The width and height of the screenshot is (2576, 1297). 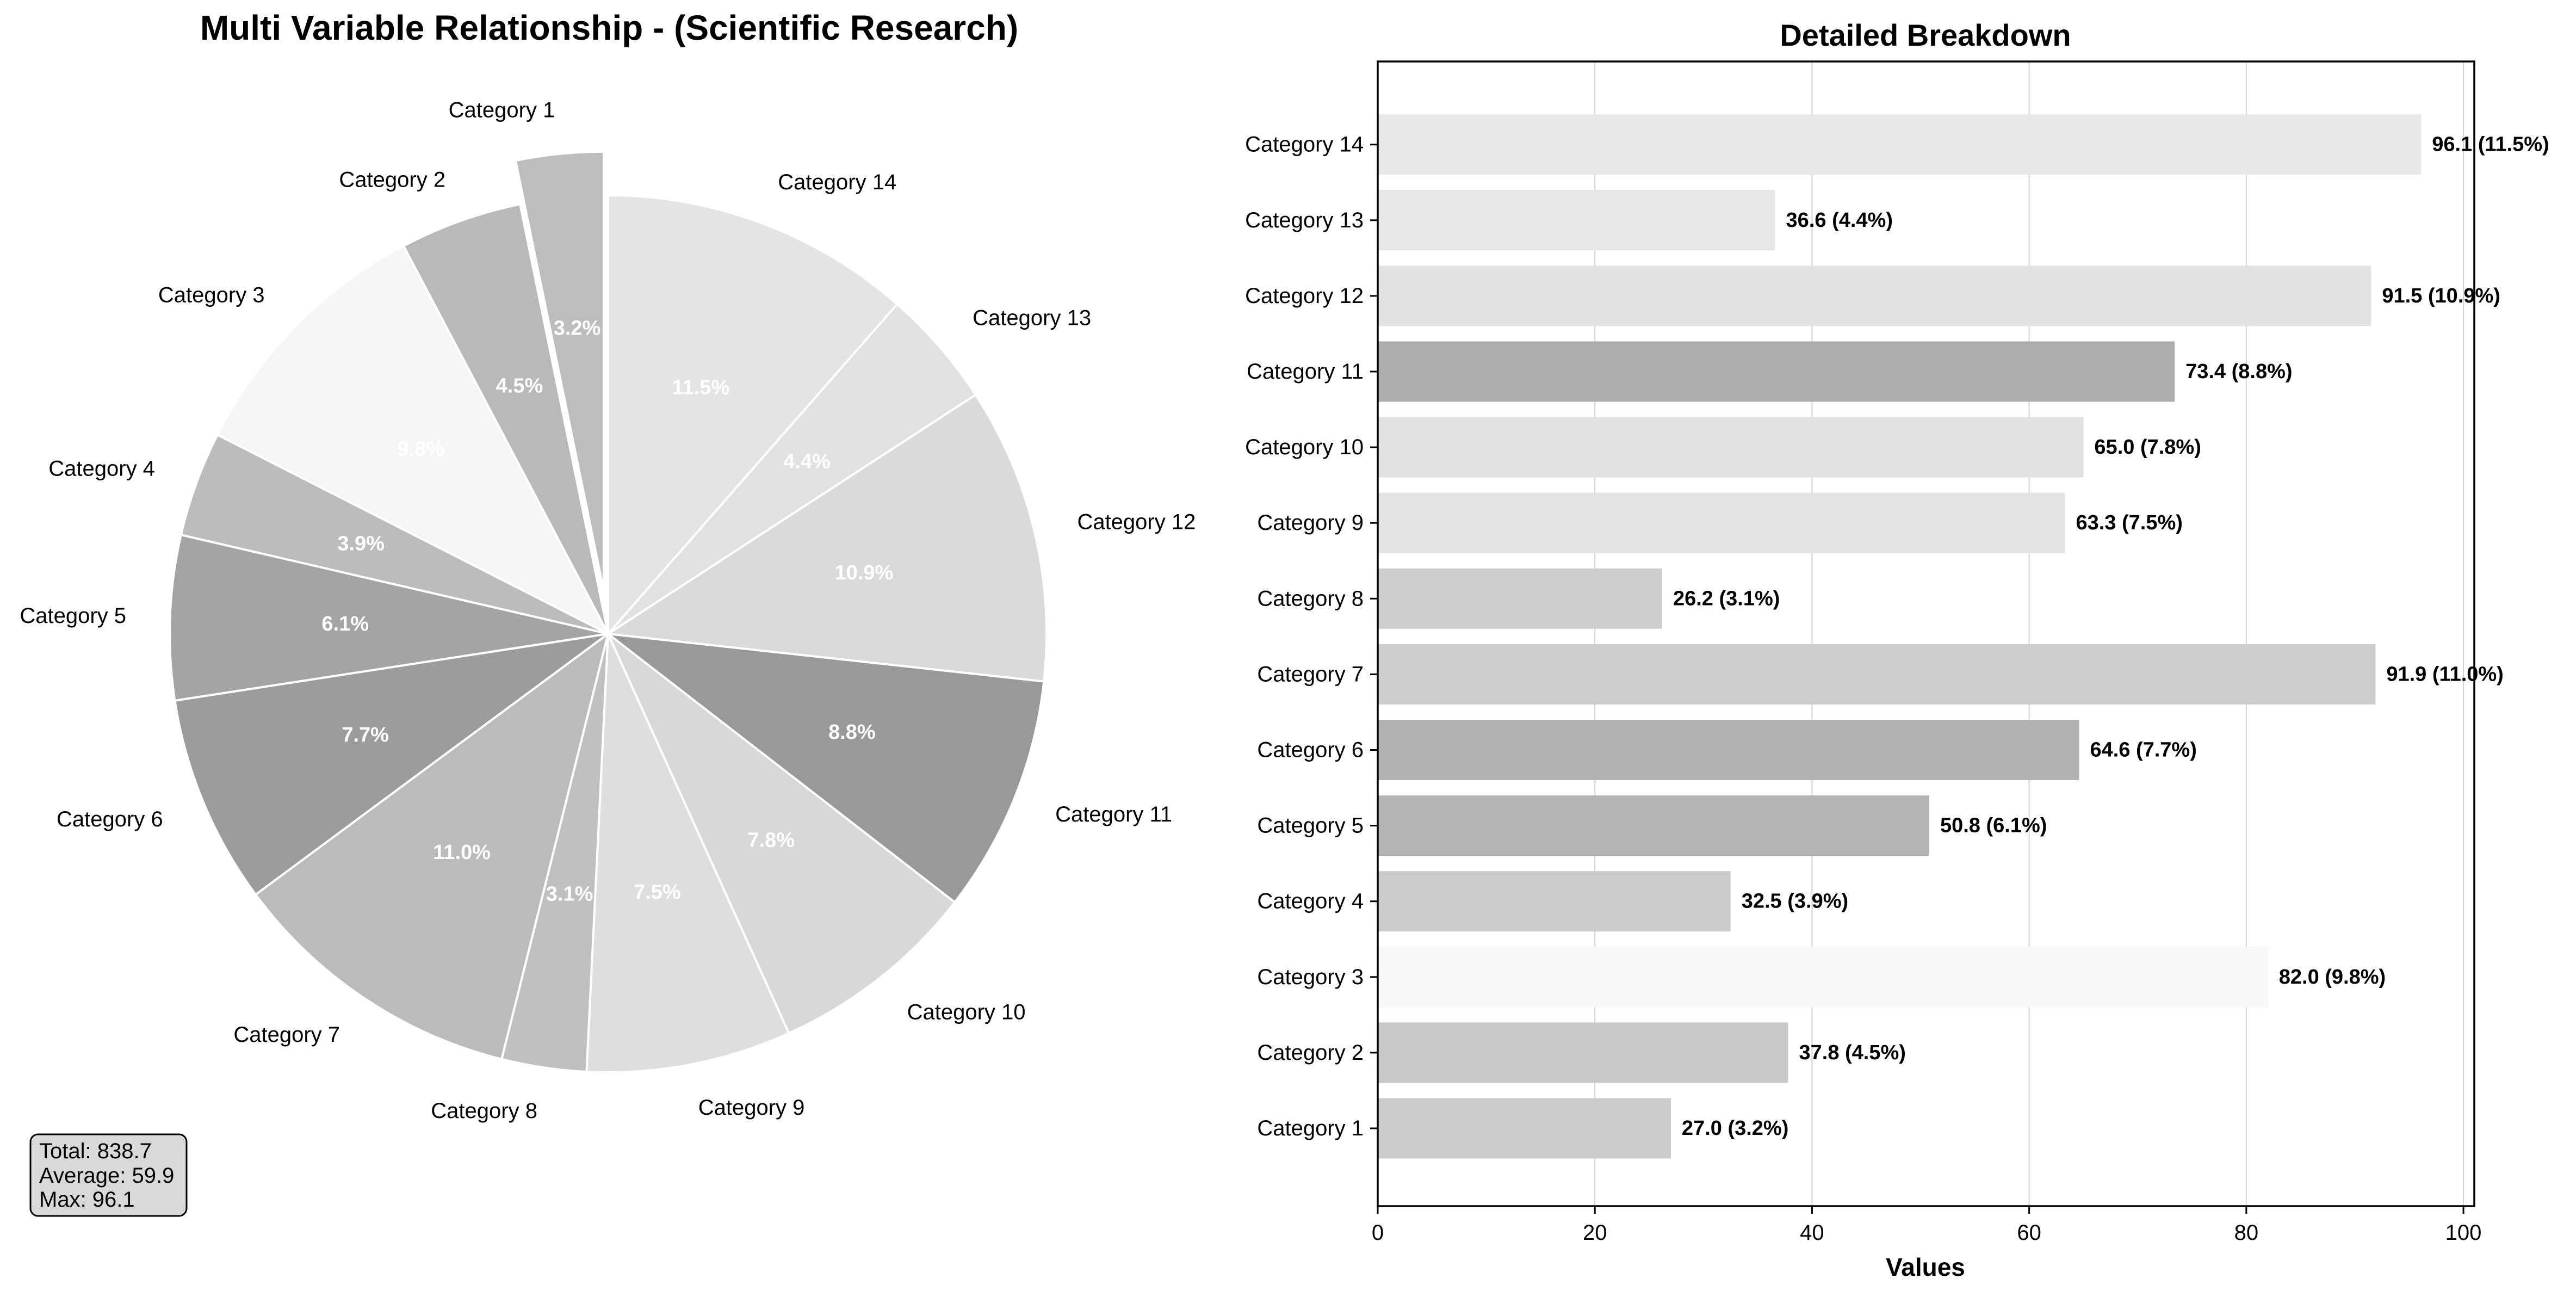 What do you see at coordinates (96, 1151) in the screenshot?
I see `stats-total: Total: 838.7` at bounding box center [96, 1151].